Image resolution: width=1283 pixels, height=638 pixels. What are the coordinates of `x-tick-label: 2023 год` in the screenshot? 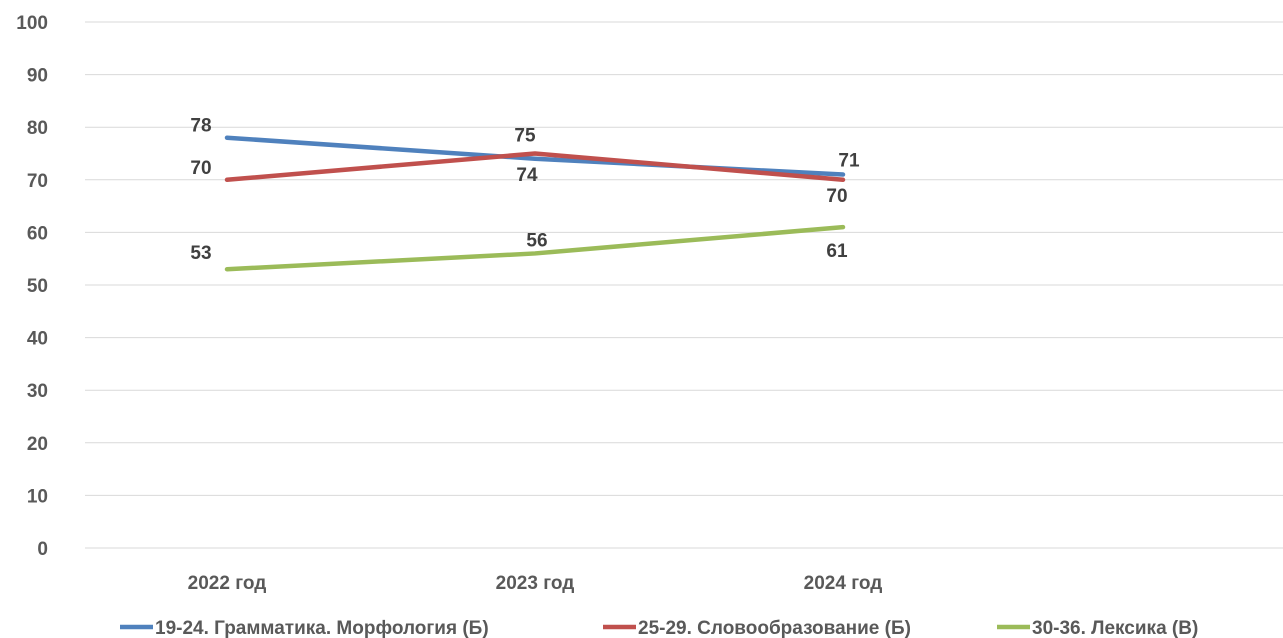 It's located at (535, 583).